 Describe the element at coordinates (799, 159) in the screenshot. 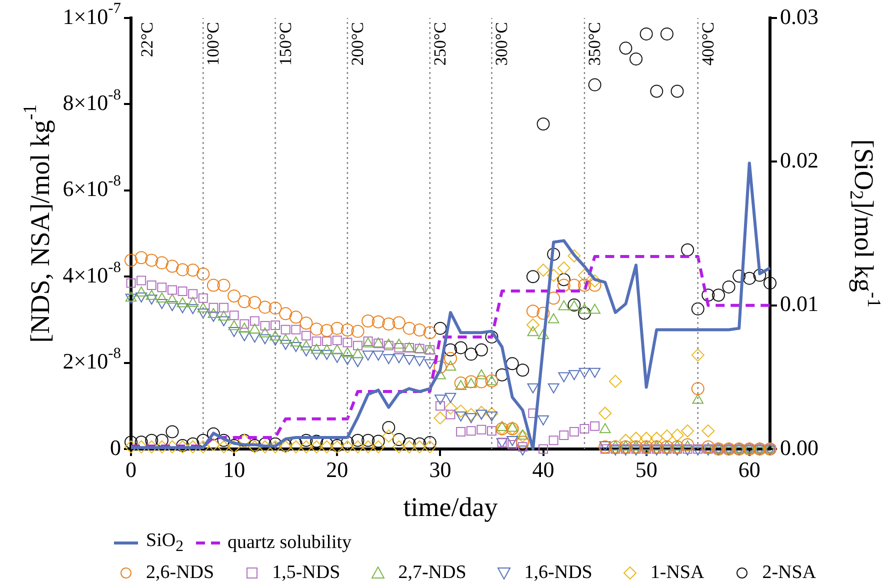

I see `y2-tick-label: 0.02` at that location.